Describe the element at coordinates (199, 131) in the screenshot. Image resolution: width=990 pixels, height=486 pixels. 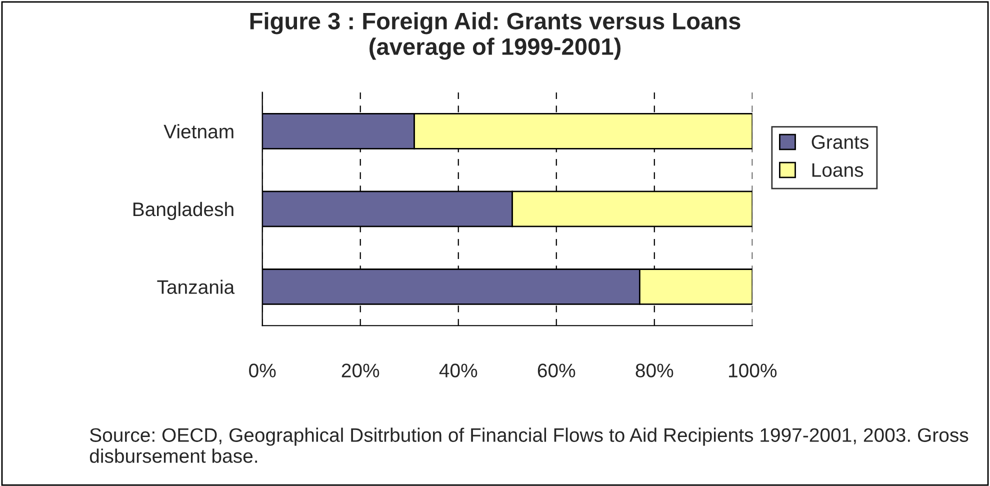
I see `y-tick-label: Vietnam` at that location.